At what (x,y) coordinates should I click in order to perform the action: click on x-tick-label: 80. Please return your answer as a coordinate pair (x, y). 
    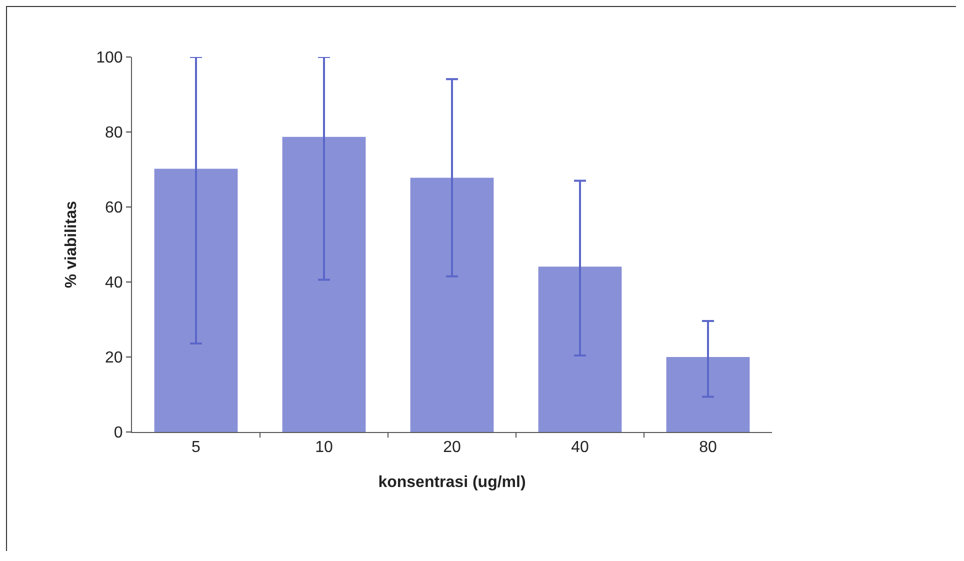
    Looking at the image, I should click on (708, 447).